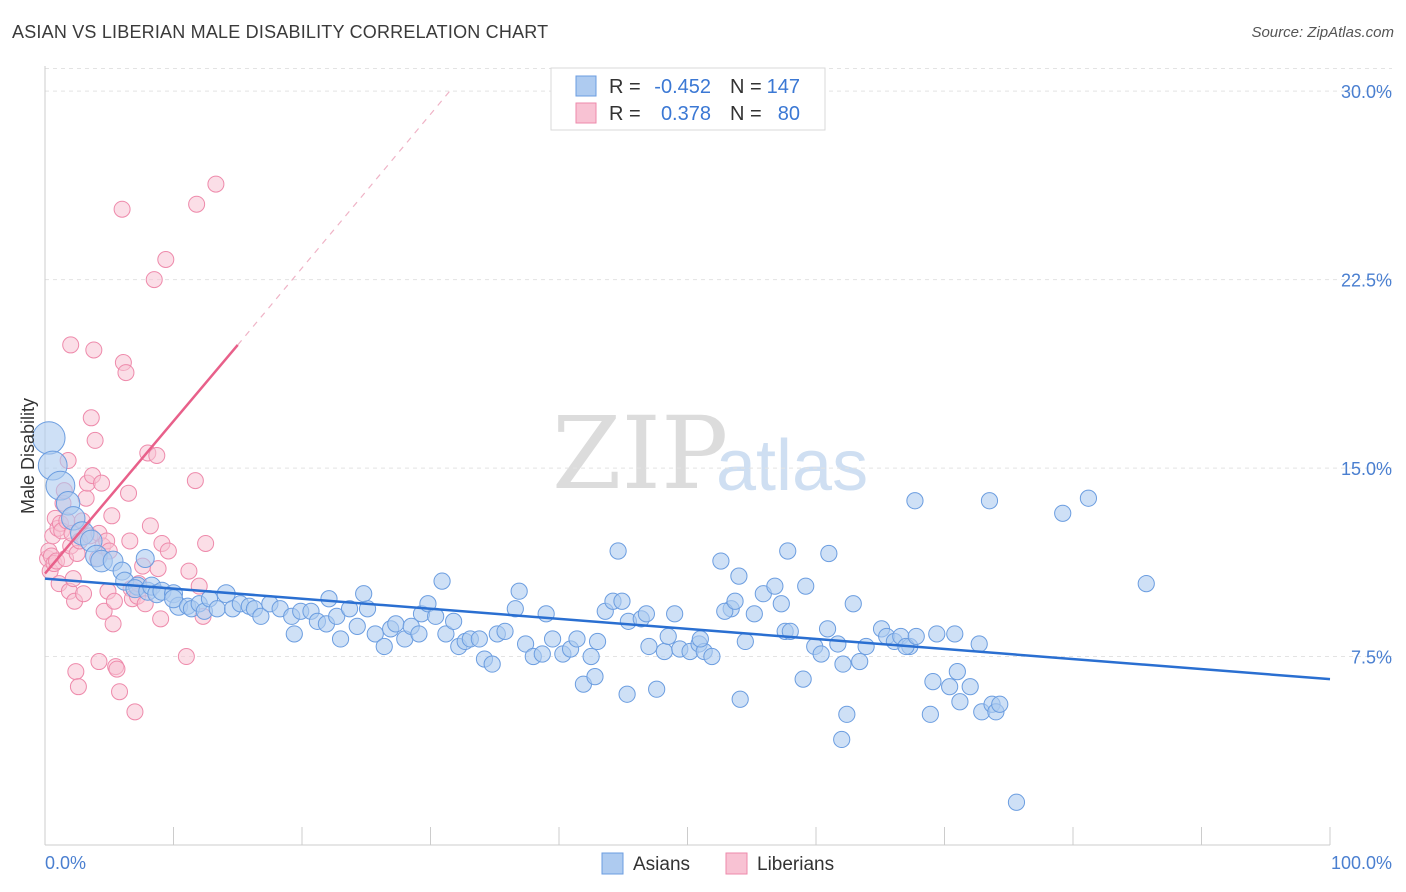 The image size is (1406, 892). Describe the element at coordinates (625, 87) in the screenshot. I see `legend-r-label-asians: R =` at that location.